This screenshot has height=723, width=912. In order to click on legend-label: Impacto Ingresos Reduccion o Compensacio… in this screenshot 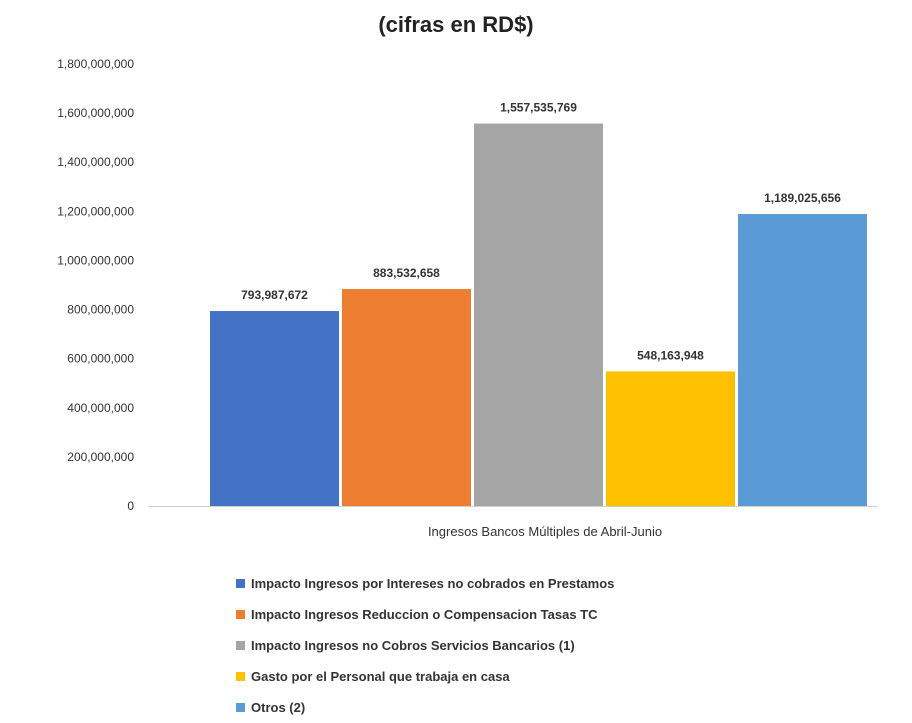, I will do `click(424, 614)`.